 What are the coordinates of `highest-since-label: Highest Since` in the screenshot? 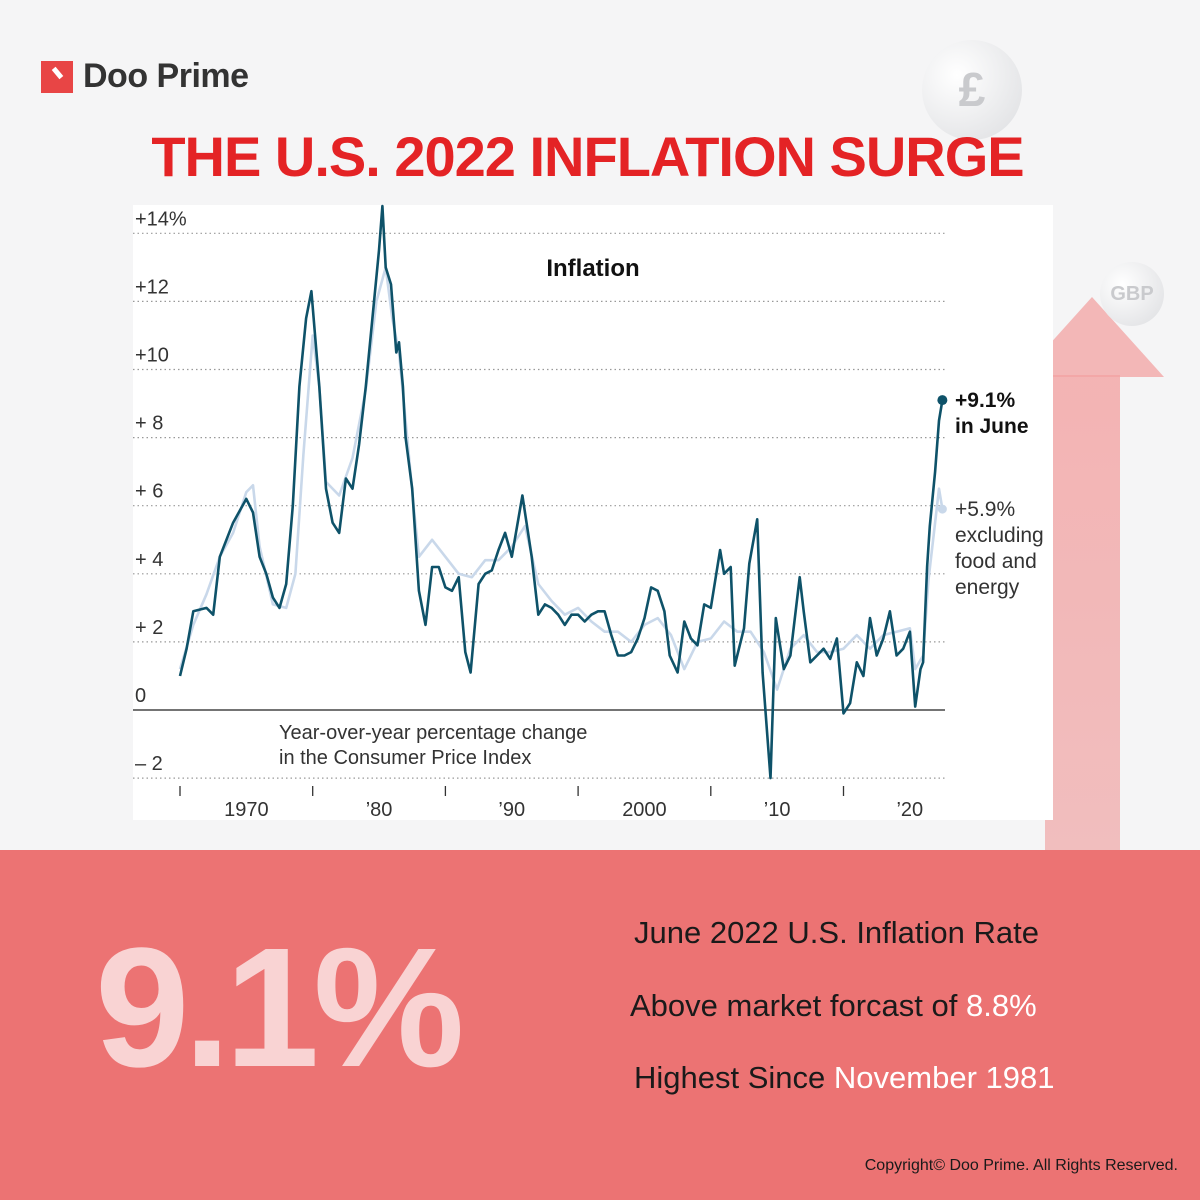 It's located at (734, 1077).